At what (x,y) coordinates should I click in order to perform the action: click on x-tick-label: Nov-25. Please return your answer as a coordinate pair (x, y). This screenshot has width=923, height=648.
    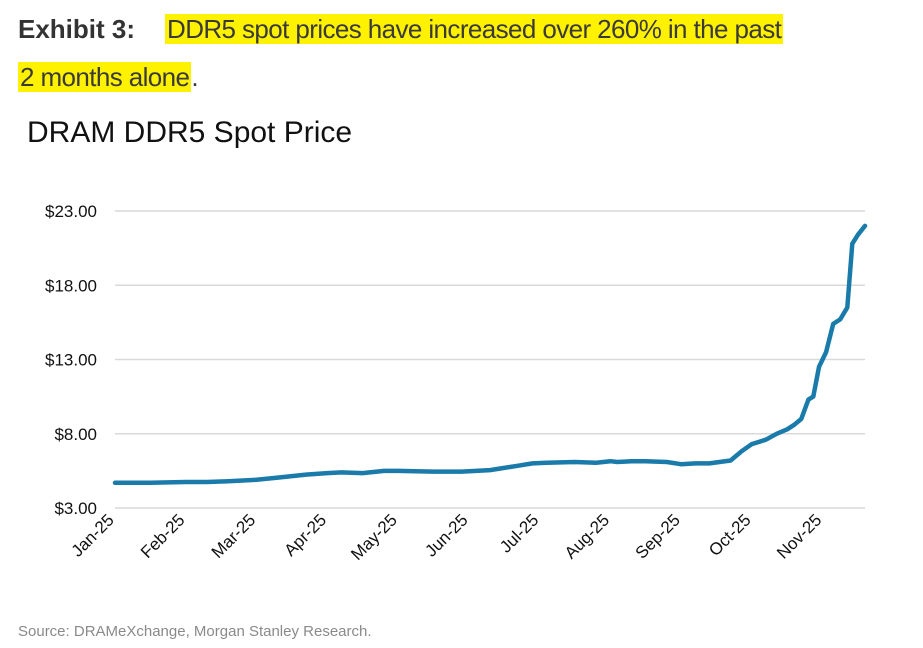
    Looking at the image, I should click on (799, 536).